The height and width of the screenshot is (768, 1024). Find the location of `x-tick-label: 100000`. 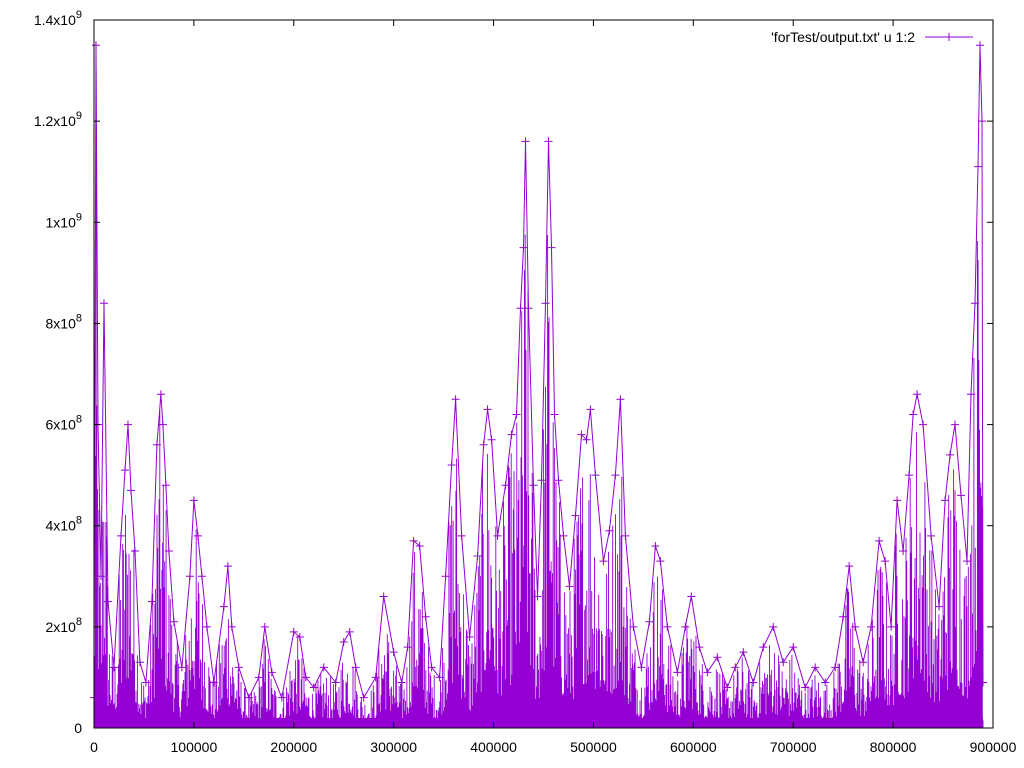

x-tick-label: 100000 is located at coordinates (194, 747).